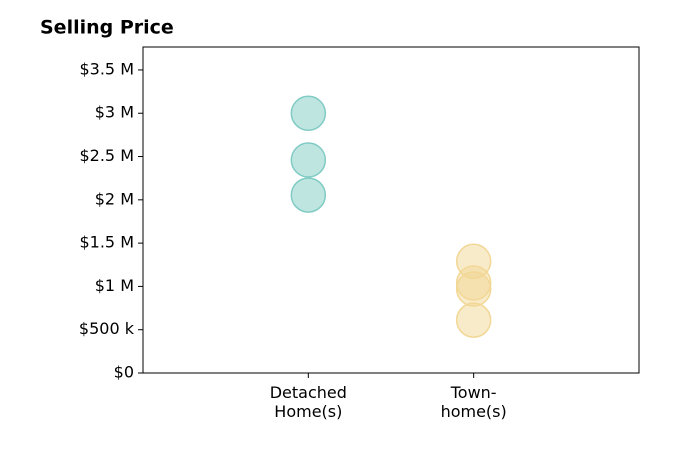 The height and width of the screenshot is (462, 679). What do you see at coordinates (106, 242) in the screenshot?
I see `y-tick-label: $1.5 M` at bounding box center [106, 242].